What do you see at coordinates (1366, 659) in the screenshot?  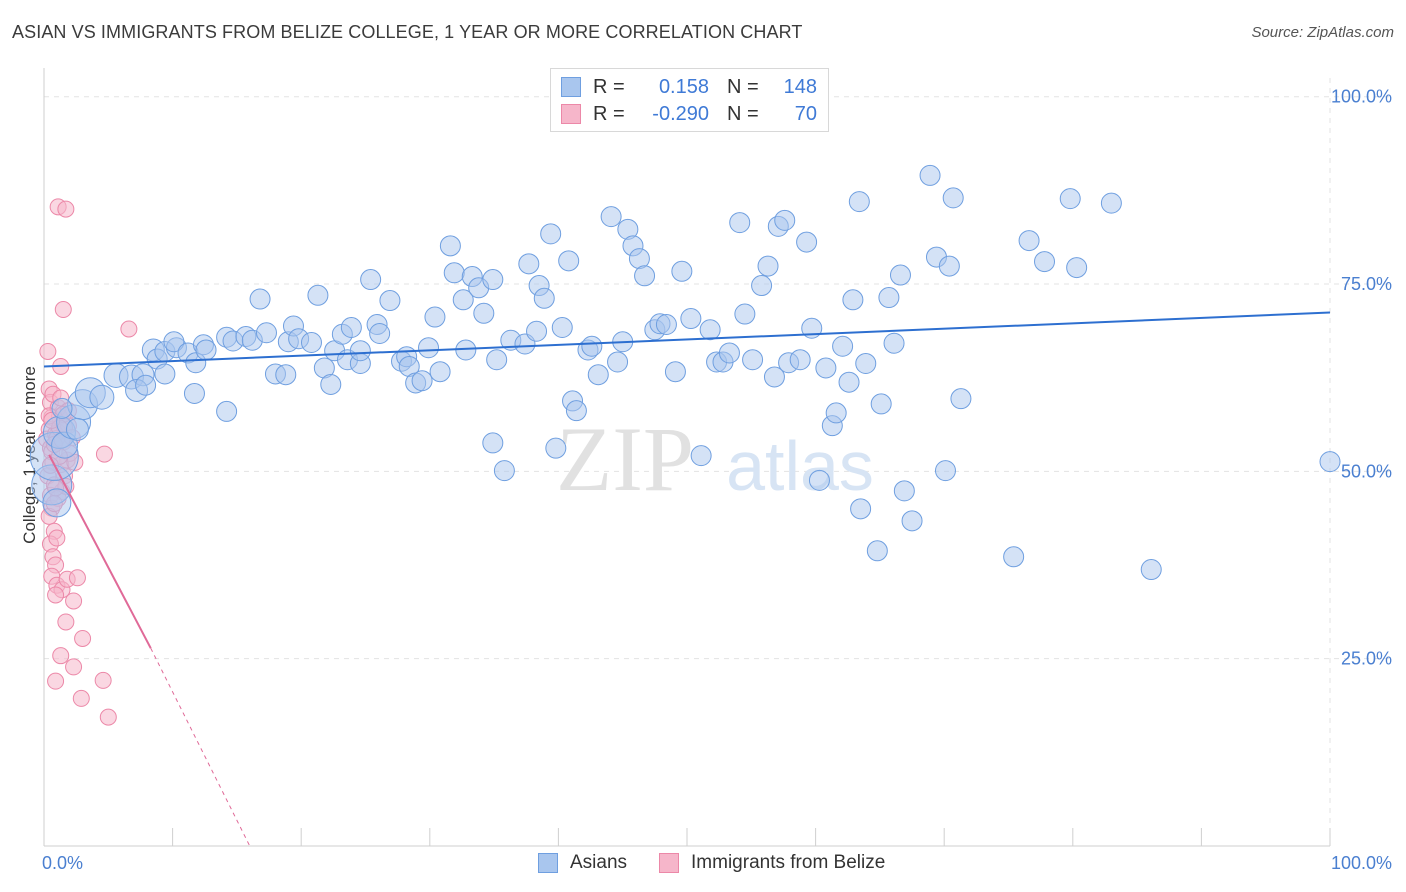 I see `y-tick-label: 25.0%` at bounding box center [1366, 659].